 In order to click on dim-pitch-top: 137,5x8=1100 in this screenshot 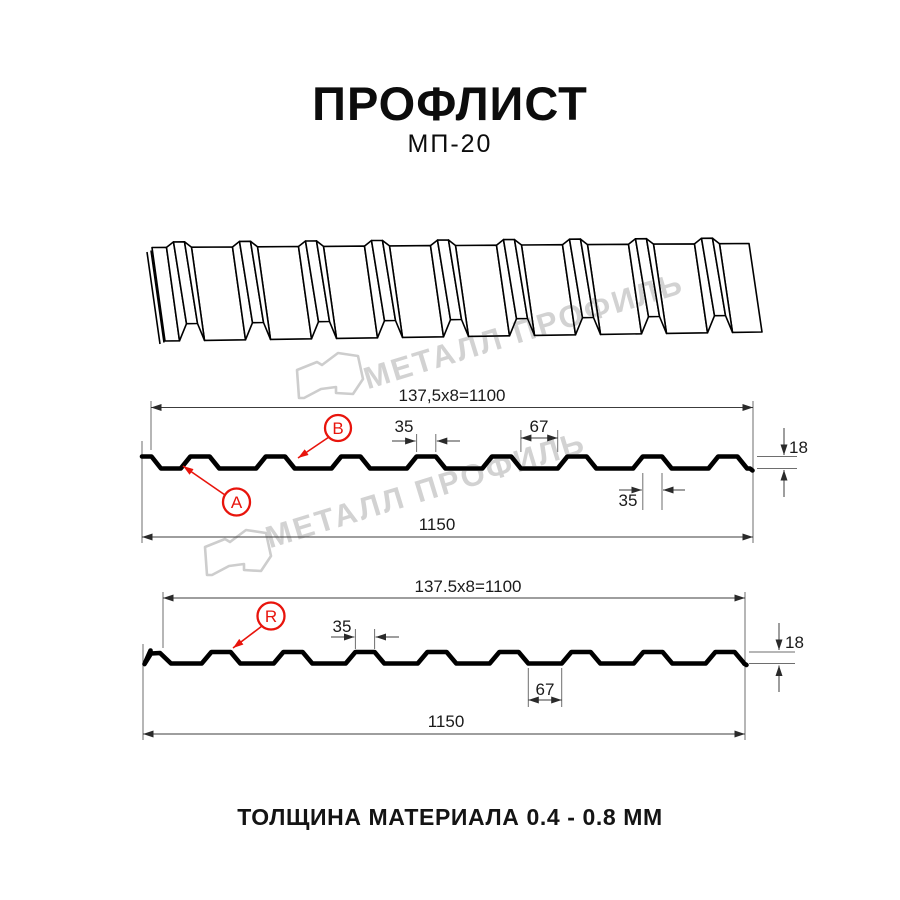, I will do `click(452, 395)`.